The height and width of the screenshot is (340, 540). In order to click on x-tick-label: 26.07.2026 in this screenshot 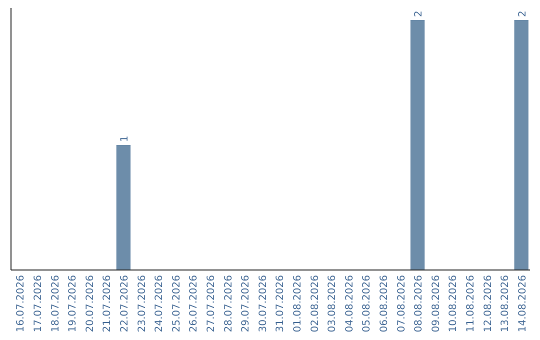, I will do `click(194, 303)`.